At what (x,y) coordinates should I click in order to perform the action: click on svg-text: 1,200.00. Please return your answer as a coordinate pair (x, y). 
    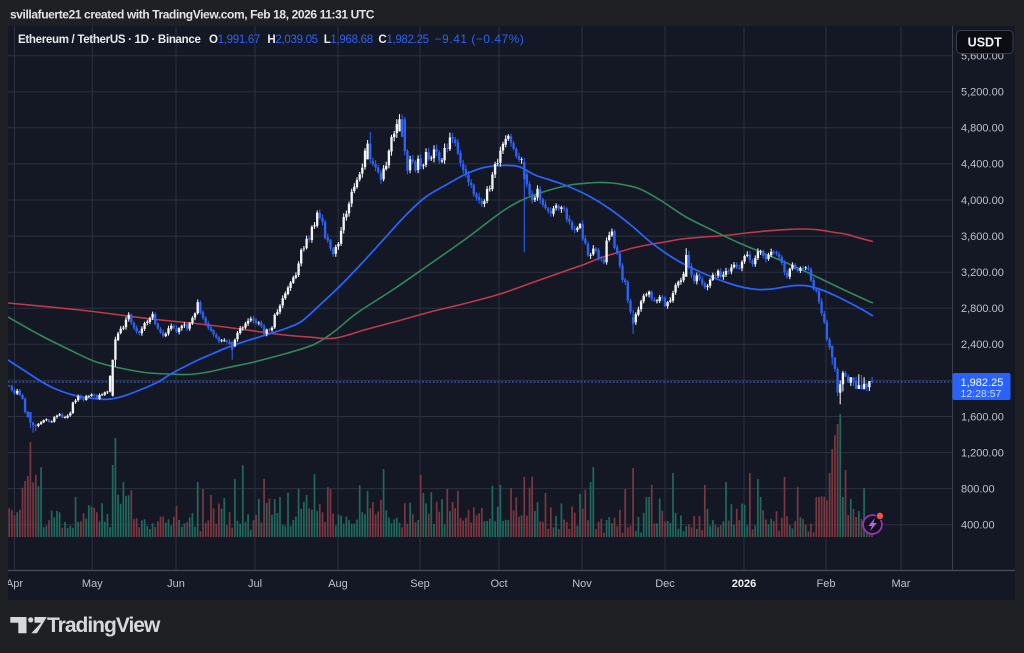
    Looking at the image, I should click on (982, 453).